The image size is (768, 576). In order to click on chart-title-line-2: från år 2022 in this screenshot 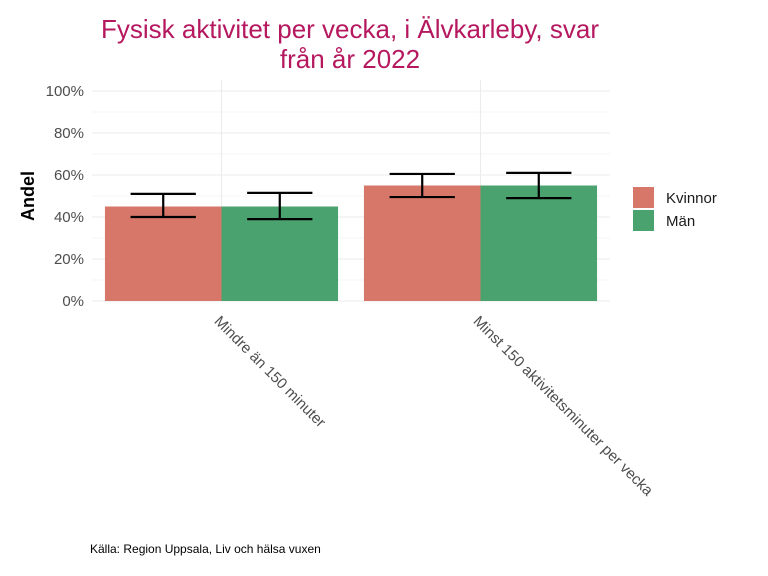, I will do `click(350, 59)`.